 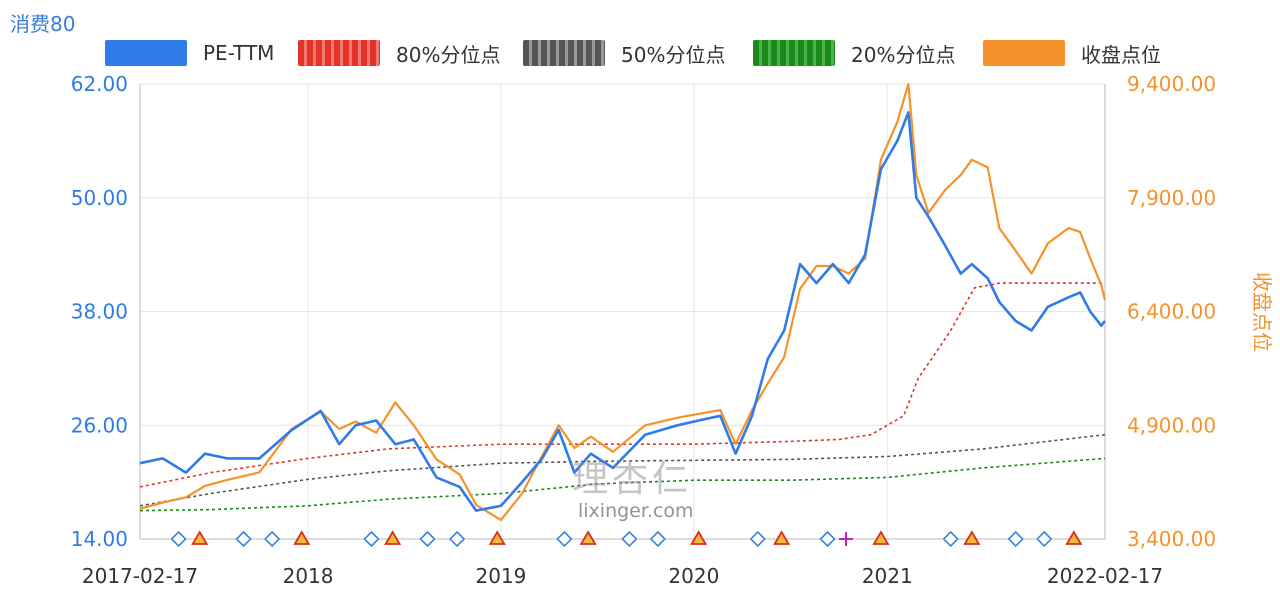 What do you see at coordinates (1024, 53) in the screenshot?
I see `legend-swatch-close` at bounding box center [1024, 53].